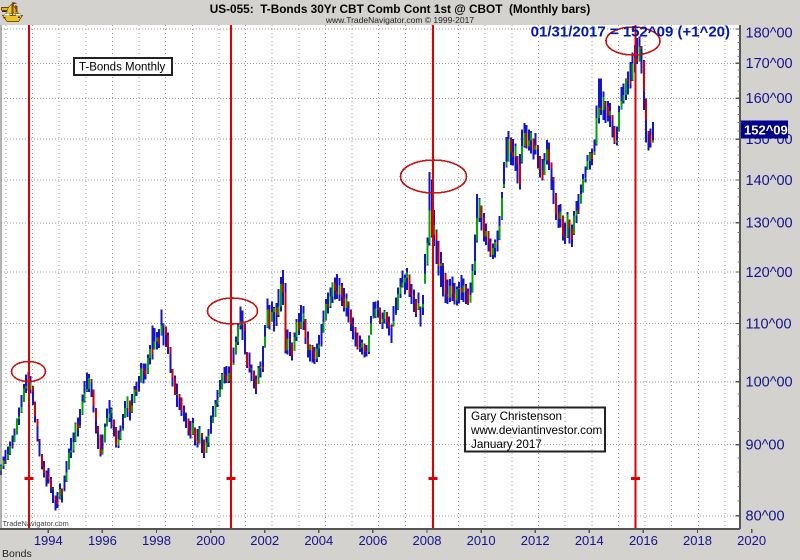  I want to click on svg-text: 170^00, so click(769, 64).